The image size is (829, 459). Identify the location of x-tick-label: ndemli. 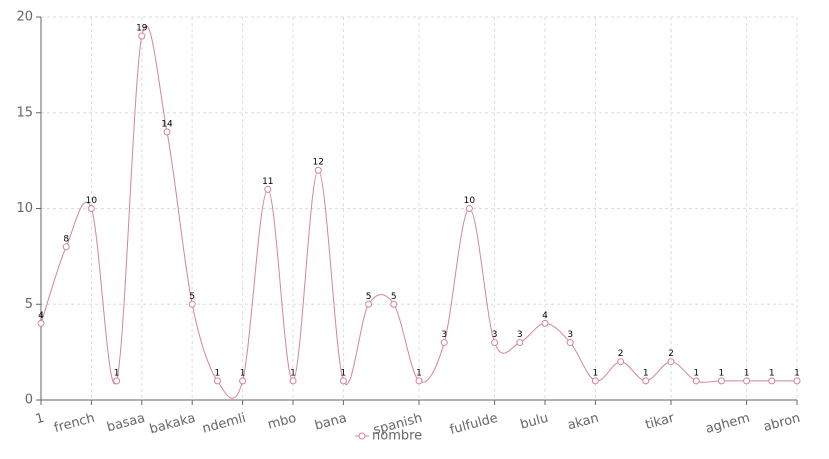
(224, 424).